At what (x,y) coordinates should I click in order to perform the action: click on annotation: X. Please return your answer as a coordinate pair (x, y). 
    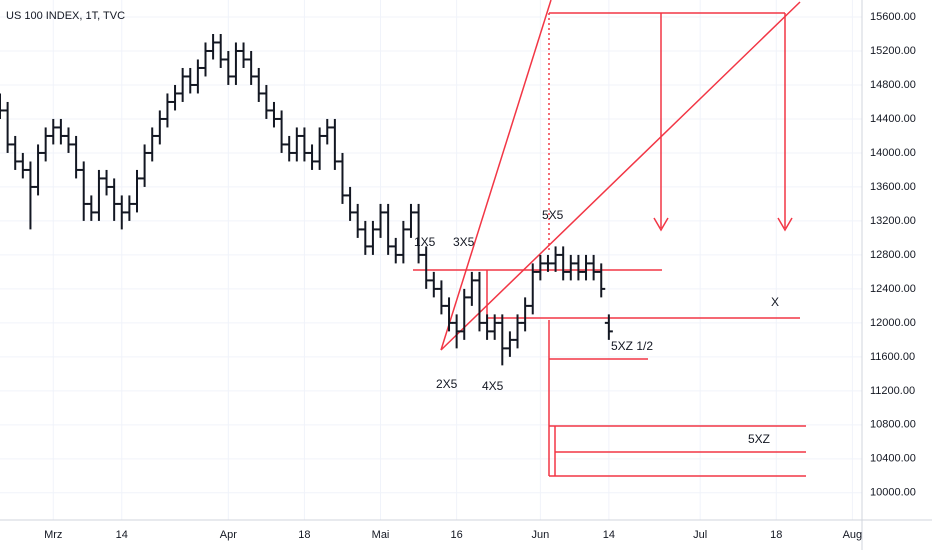
    Looking at the image, I should click on (775, 302).